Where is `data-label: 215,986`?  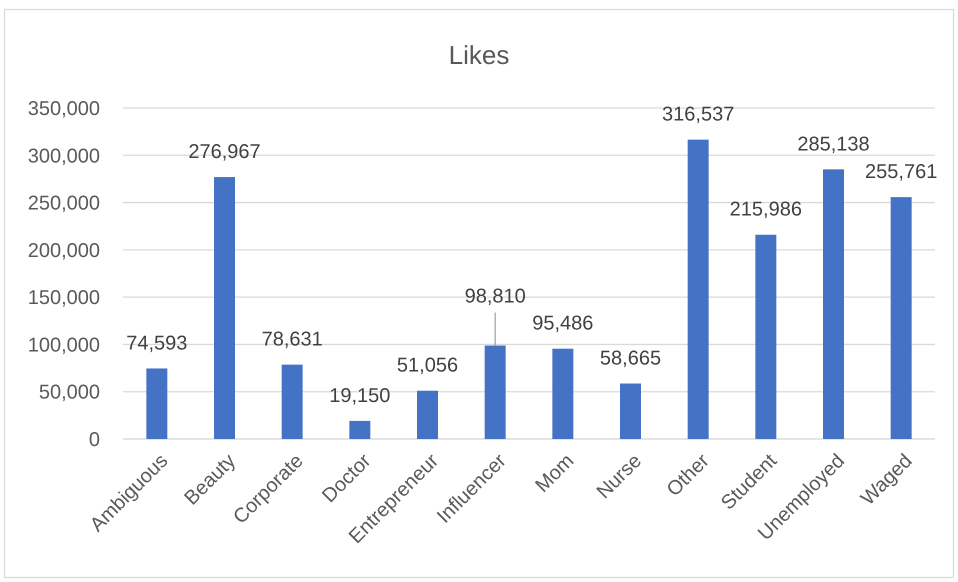 data-label: 215,986 is located at coordinates (766, 209).